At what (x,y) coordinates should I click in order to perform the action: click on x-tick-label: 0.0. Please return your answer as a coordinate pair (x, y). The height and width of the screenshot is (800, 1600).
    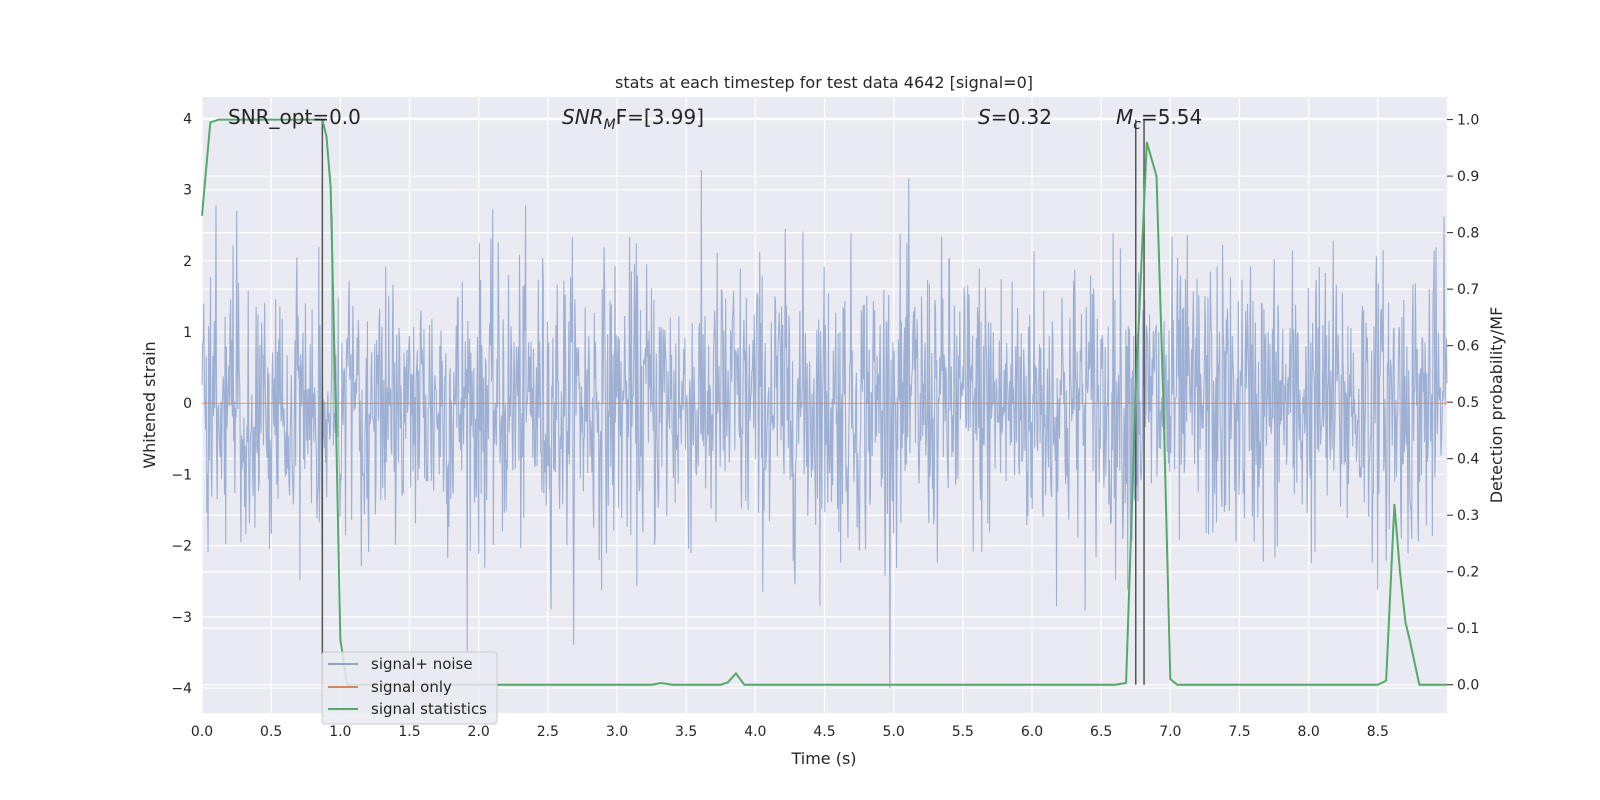
    Looking at the image, I should click on (202, 732).